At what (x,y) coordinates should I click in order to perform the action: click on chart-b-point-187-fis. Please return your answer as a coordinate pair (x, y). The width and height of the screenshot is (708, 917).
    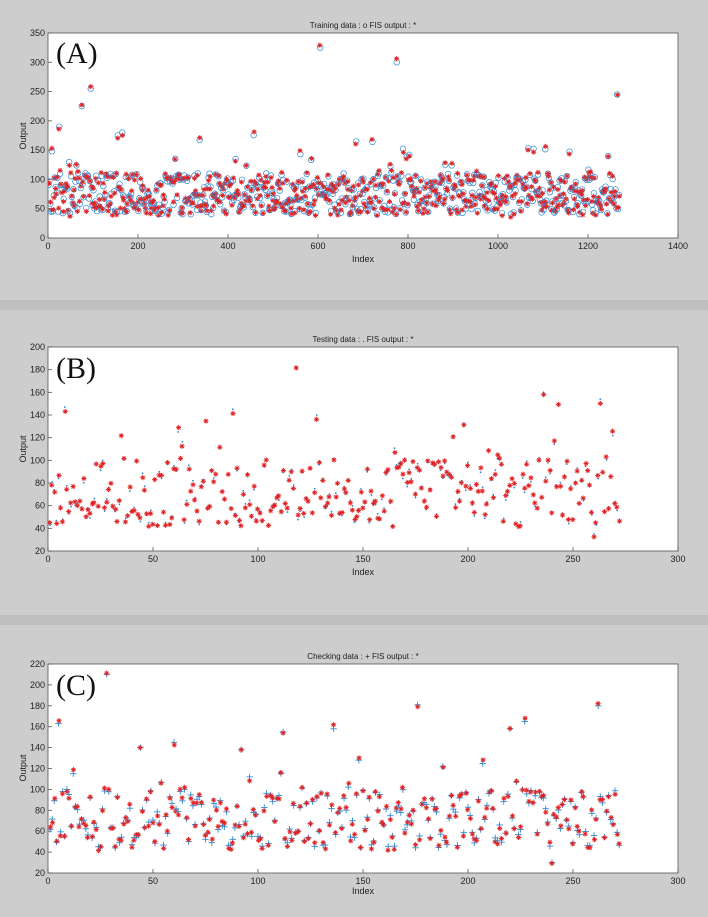
    Looking at the image, I should click on (441, 467).